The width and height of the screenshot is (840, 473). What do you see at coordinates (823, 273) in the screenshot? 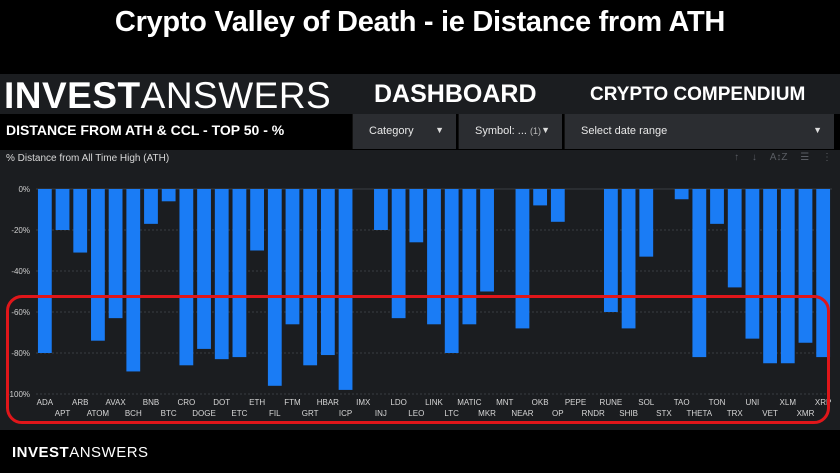
I see `bar-xrp` at bounding box center [823, 273].